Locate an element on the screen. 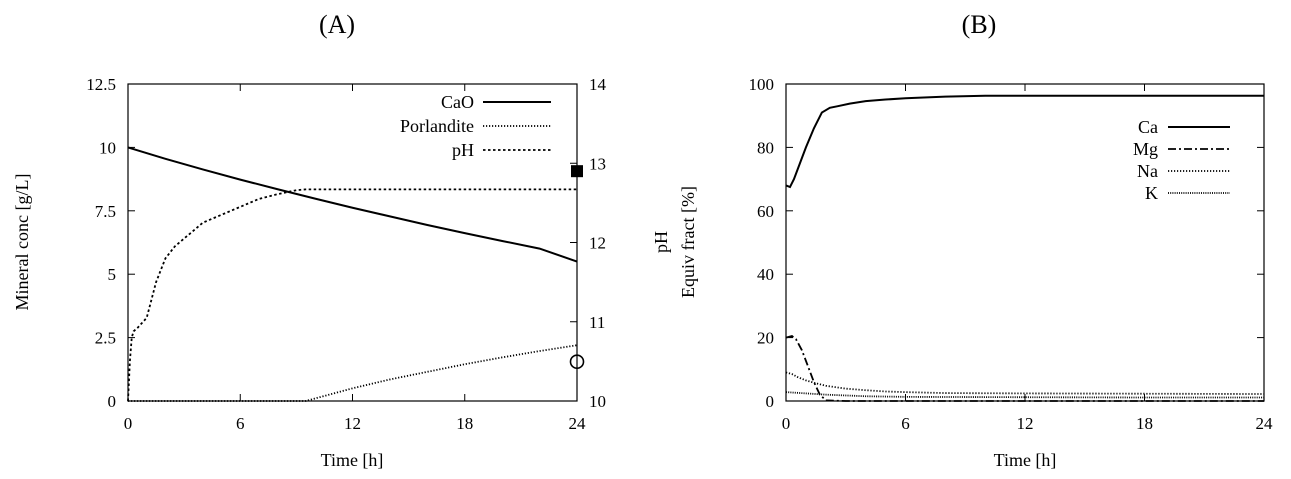  chartB-ytick-label: 60 is located at coordinates (765, 211).